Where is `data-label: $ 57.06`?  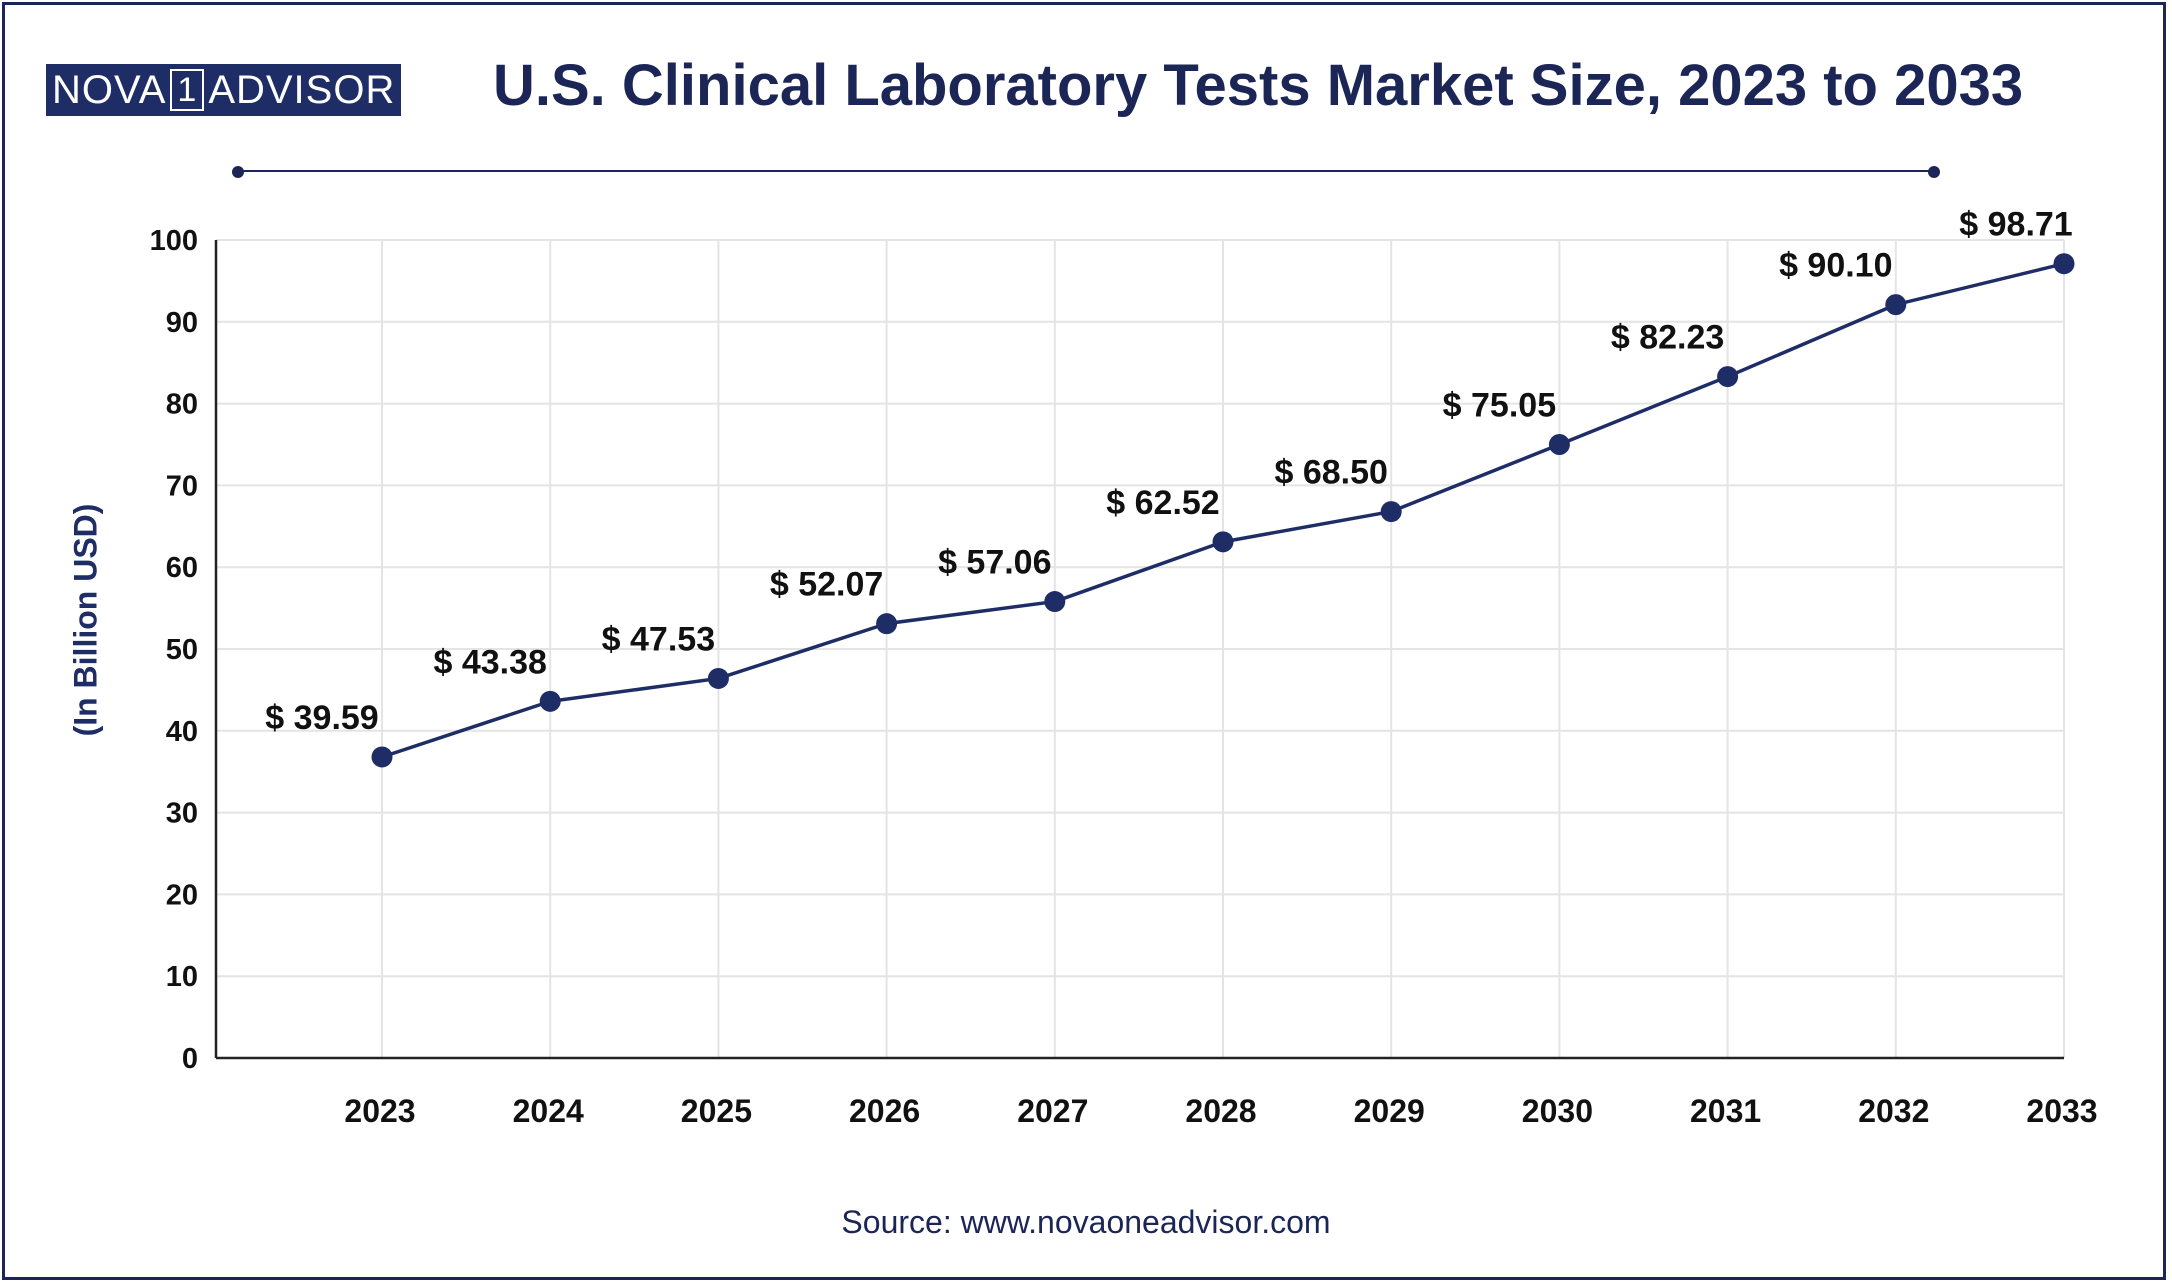 data-label: $ 57.06 is located at coordinates (994, 563).